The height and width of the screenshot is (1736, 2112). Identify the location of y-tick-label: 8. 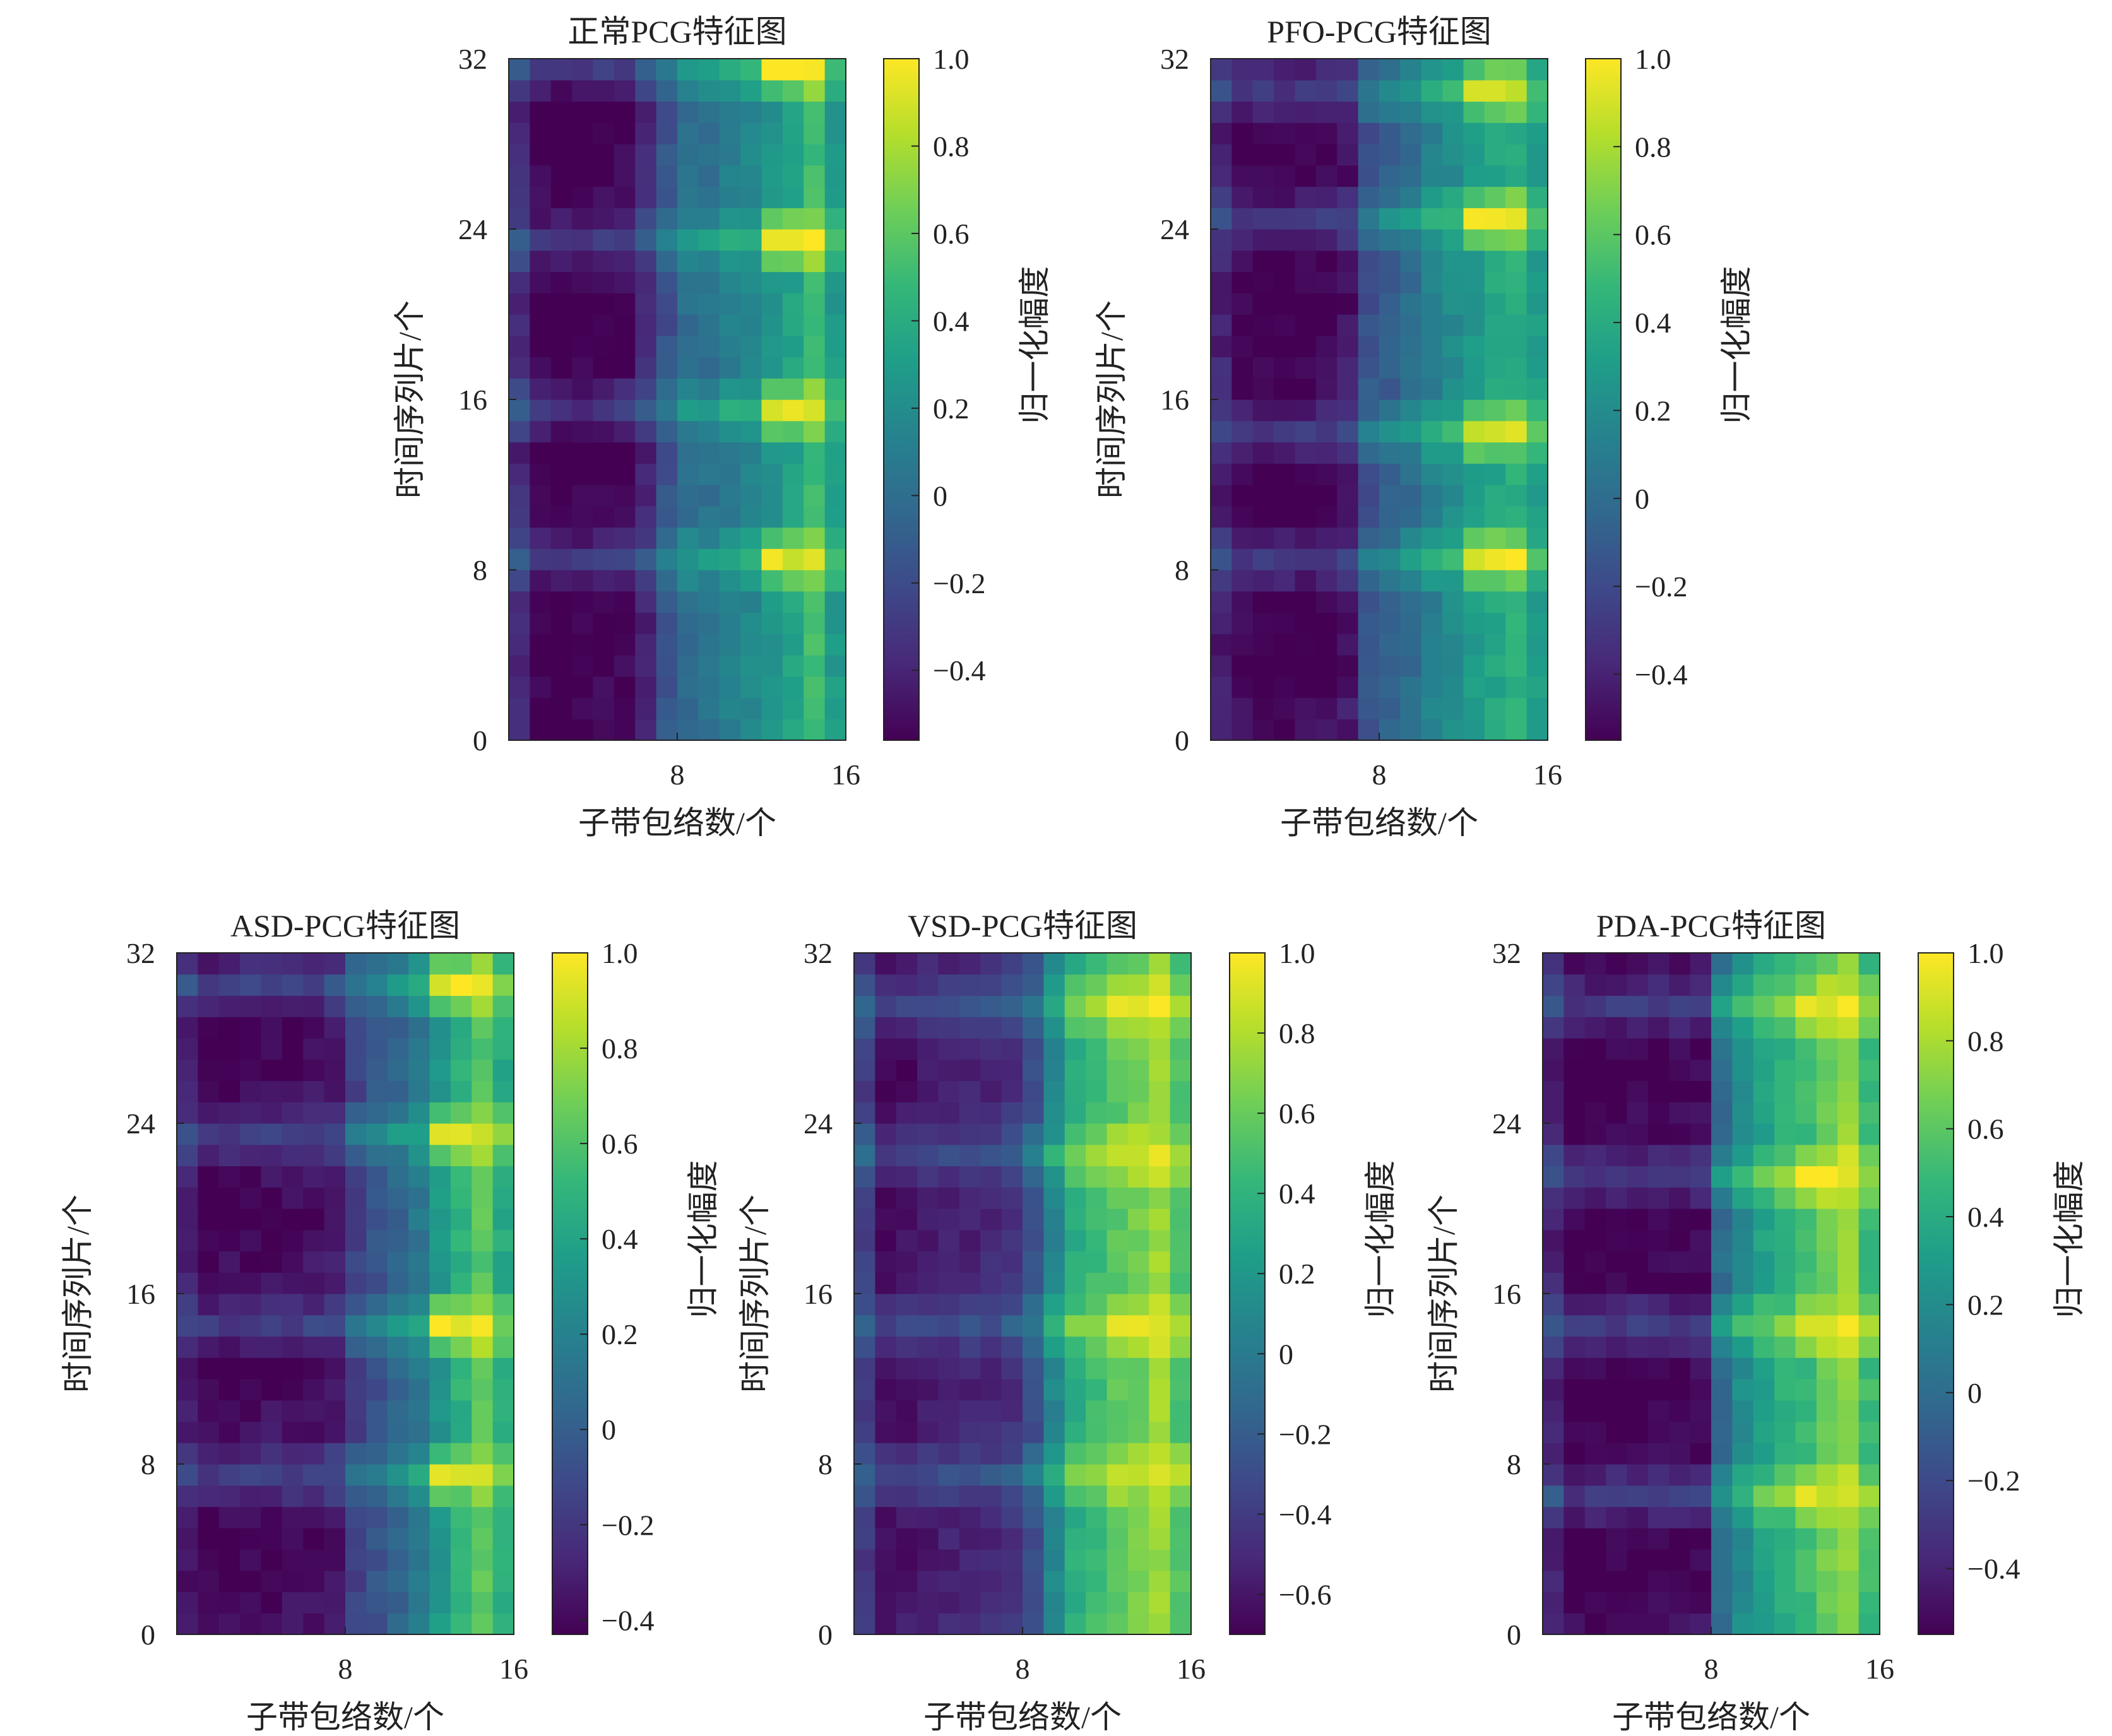
(480, 570).